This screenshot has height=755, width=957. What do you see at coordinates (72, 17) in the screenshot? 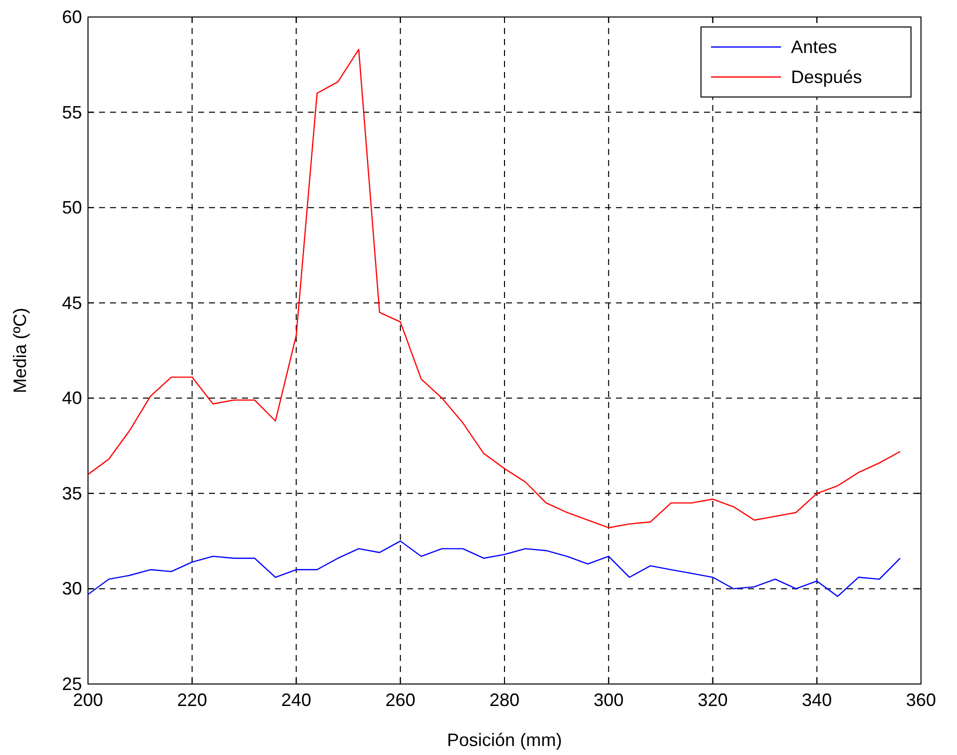
I see `y-tick-label: 60` at bounding box center [72, 17].